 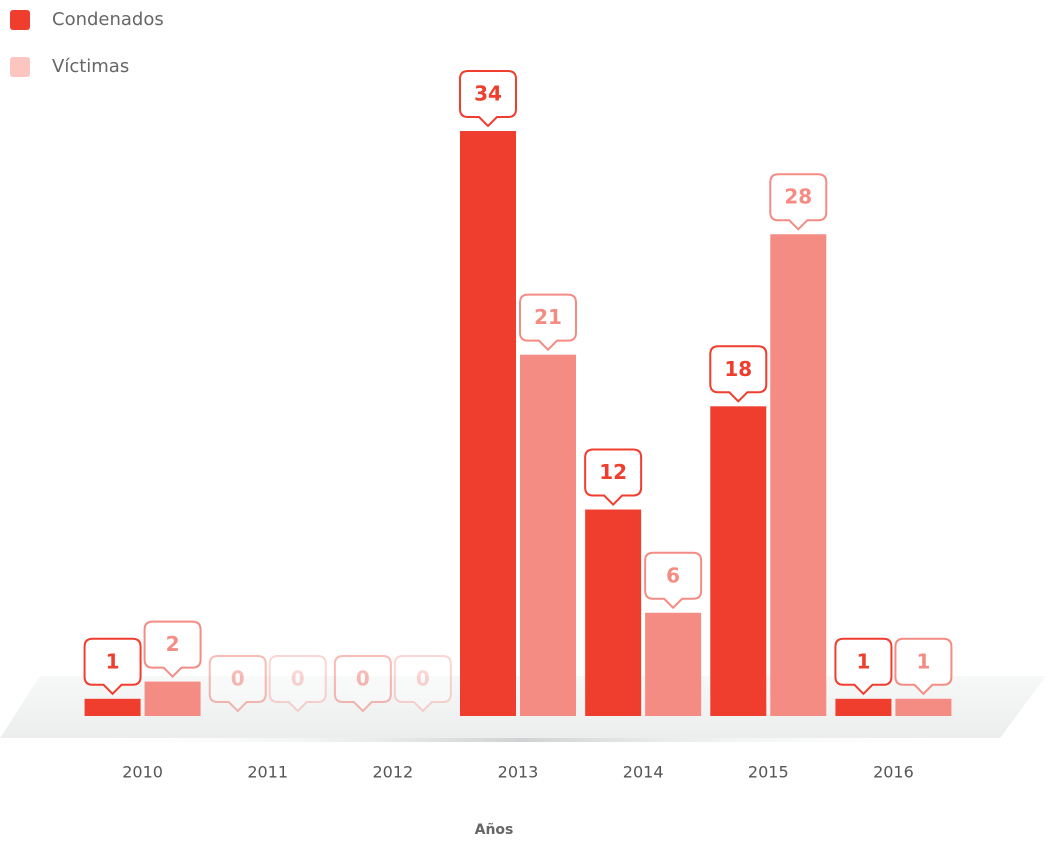 I want to click on legend-label: Condenados, so click(x=108, y=19).